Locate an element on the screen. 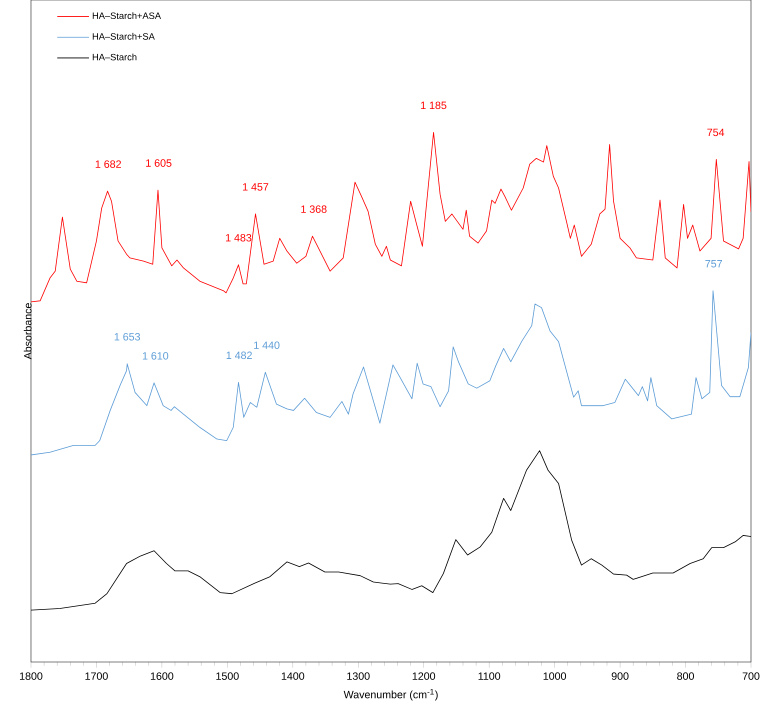 The image size is (777, 720). x-tick-label: 1100 is located at coordinates (489, 676).